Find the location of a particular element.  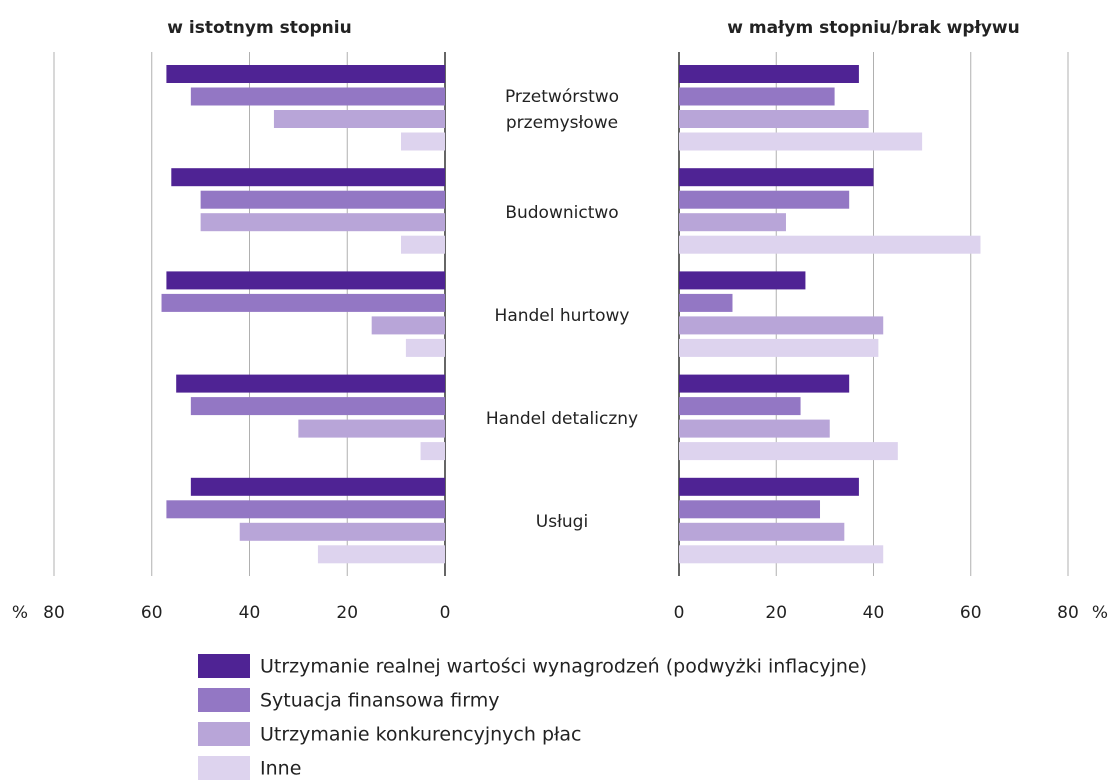

legend-label: Inne is located at coordinates (280, 769).